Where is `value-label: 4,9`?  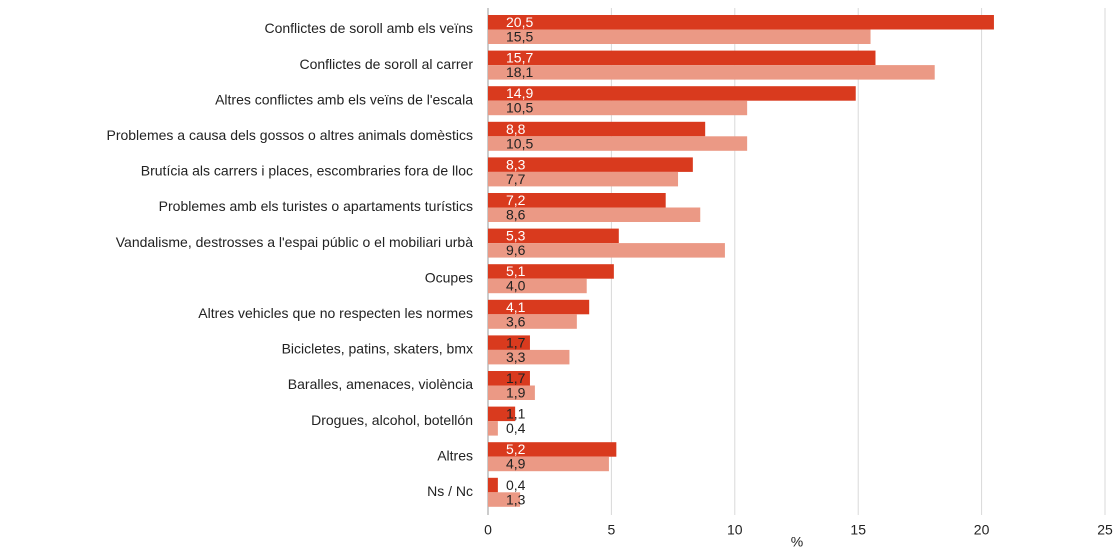 value-label: 4,9 is located at coordinates (516, 464).